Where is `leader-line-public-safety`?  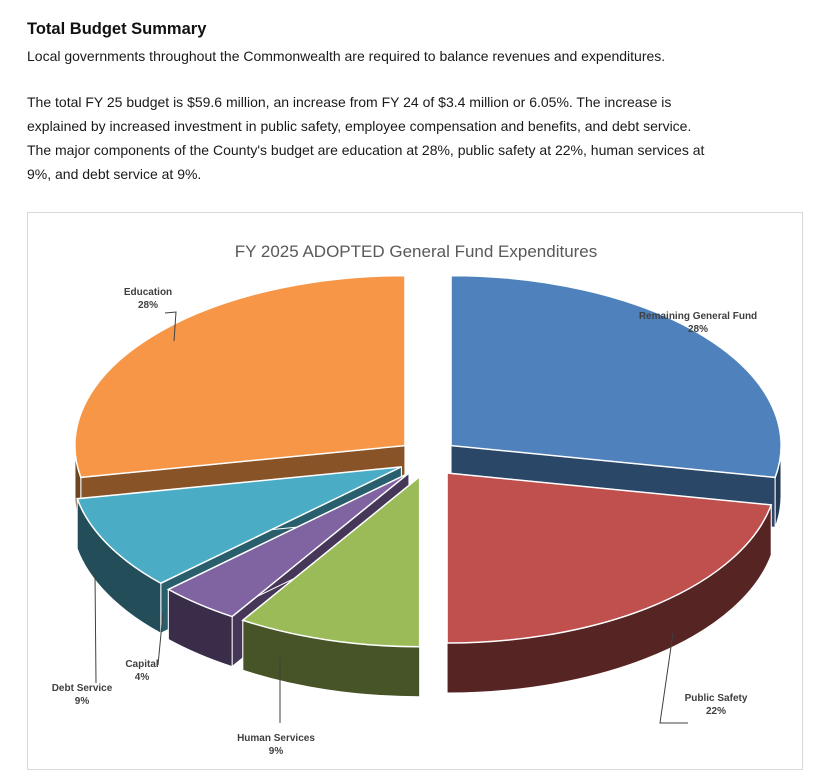 leader-line-public-safety is located at coordinates (673, 678).